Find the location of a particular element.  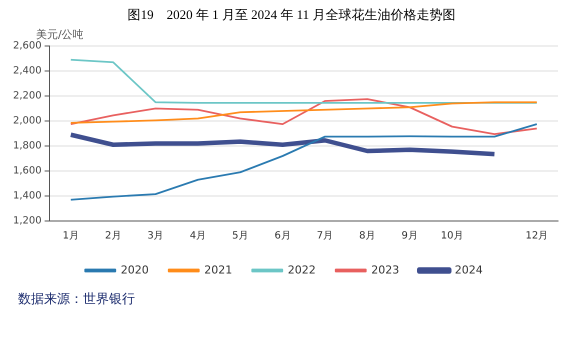

y-tick-label: 2,000 is located at coordinates (27, 121).